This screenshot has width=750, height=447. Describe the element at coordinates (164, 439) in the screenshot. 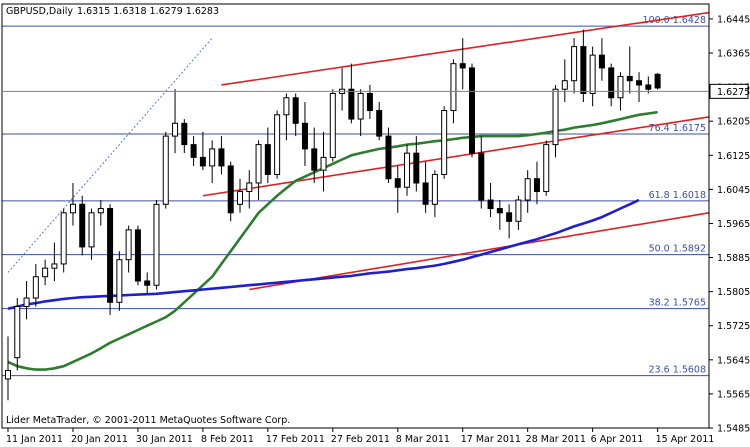

I see `x-tick-label: 30 Jan 2011` at that location.